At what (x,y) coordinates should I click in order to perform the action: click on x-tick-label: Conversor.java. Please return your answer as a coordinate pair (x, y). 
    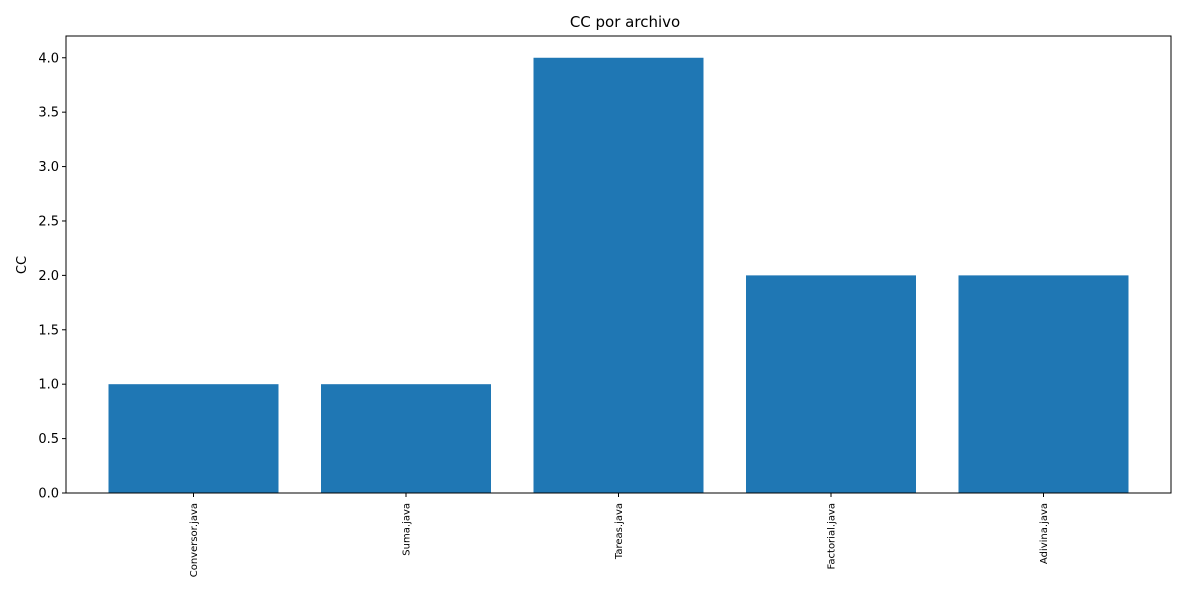
    Looking at the image, I should click on (194, 540).